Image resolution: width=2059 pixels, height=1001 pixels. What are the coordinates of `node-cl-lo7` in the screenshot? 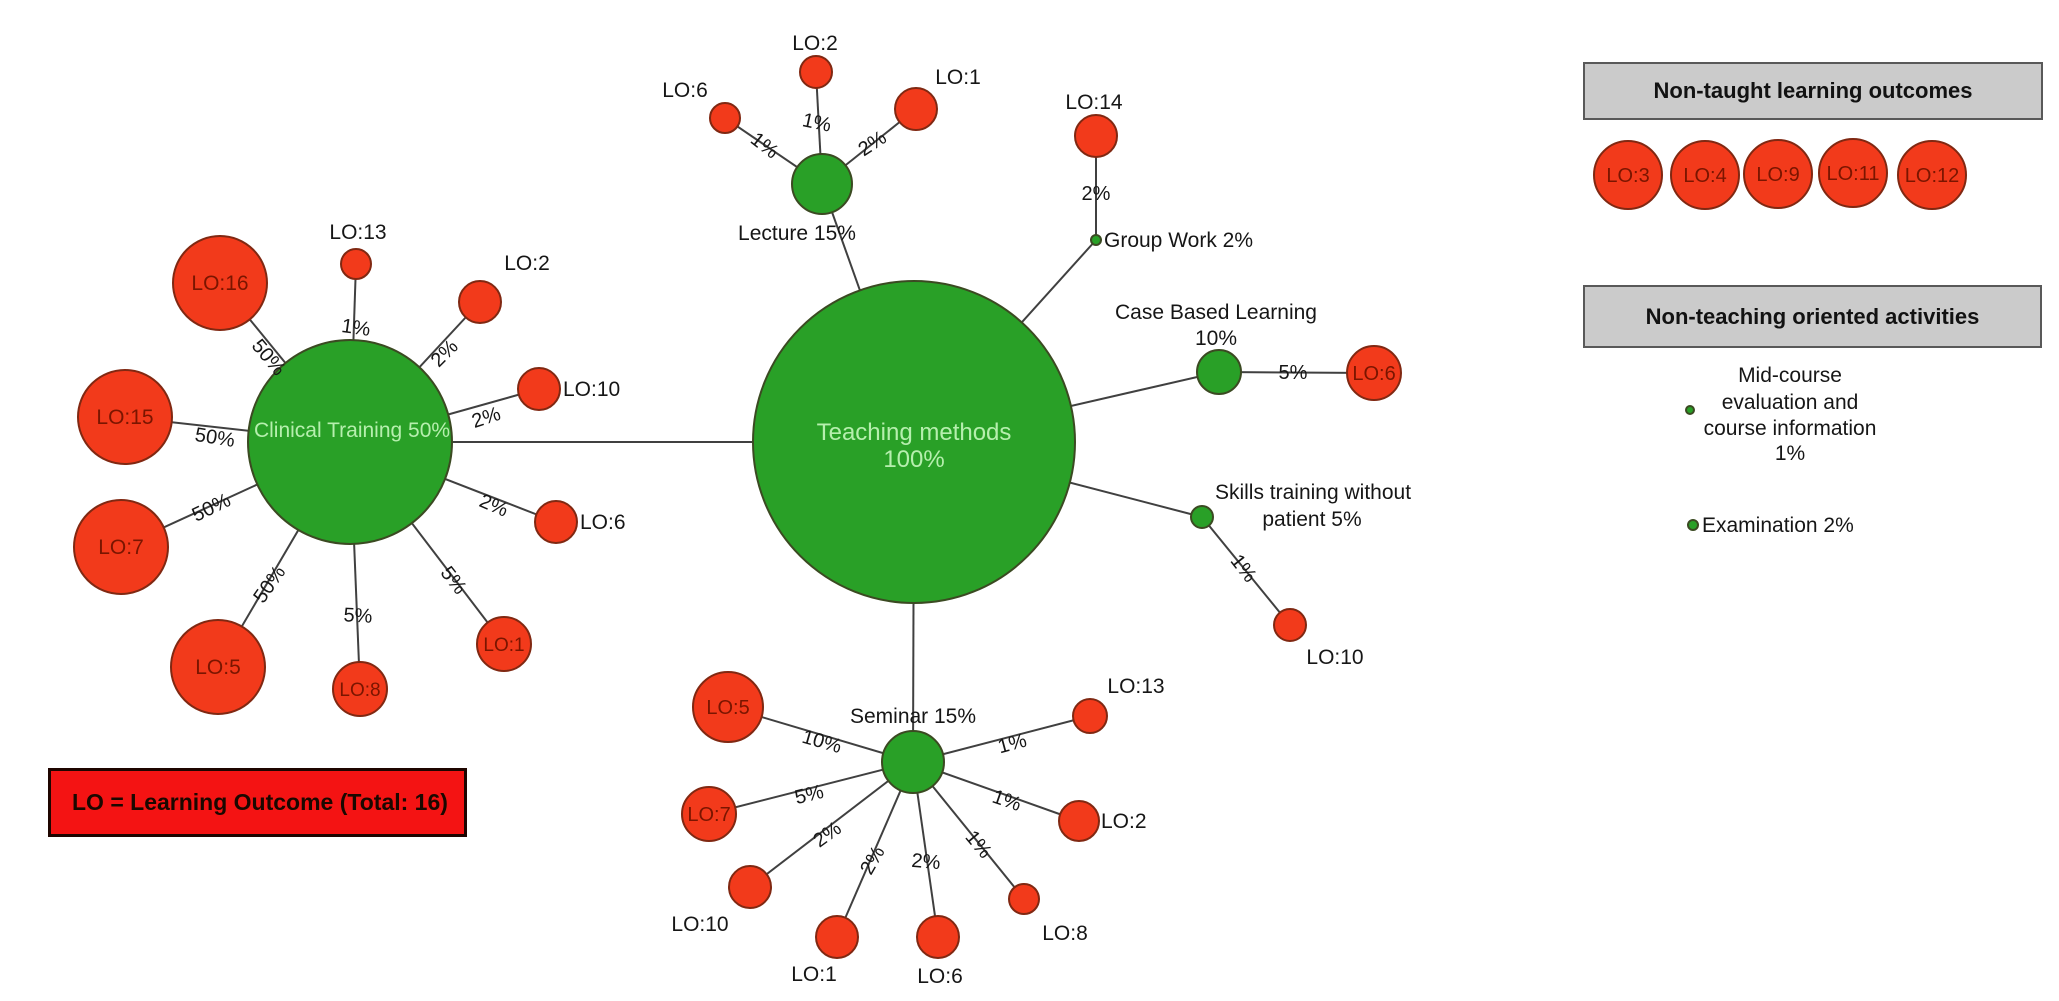 It's located at (121, 547).